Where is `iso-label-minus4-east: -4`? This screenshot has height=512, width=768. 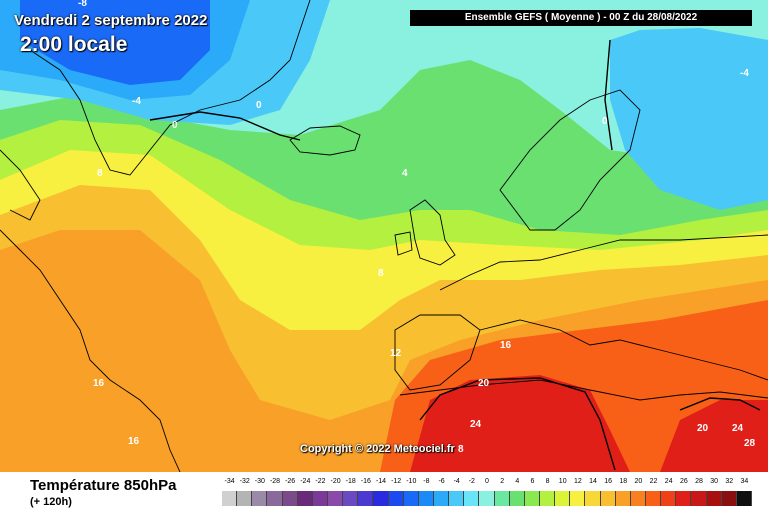
iso-label-minus4-east: -4 is located at coordinates (744, 73).